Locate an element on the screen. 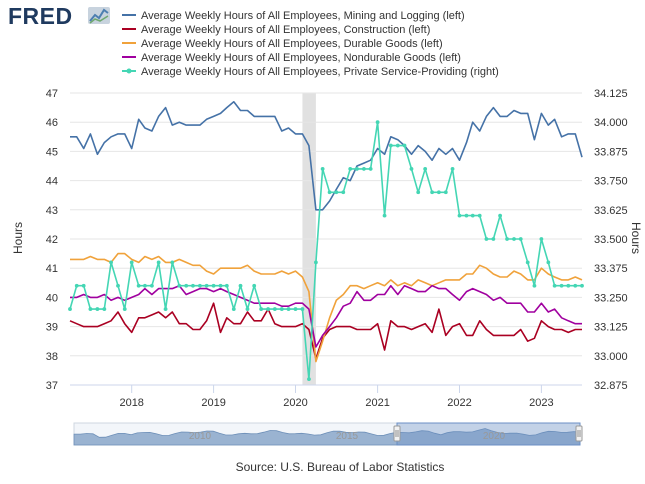 The width and height of the screenshot is (645, 484). left-tick-label: 37 is located at coordinates (52, 386).